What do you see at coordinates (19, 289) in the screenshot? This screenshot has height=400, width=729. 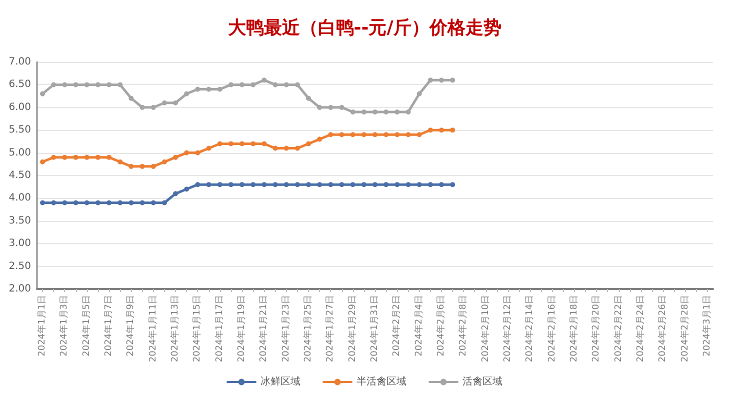 I see `y-tick-label: 2.00` at bounding box center [19, 289].